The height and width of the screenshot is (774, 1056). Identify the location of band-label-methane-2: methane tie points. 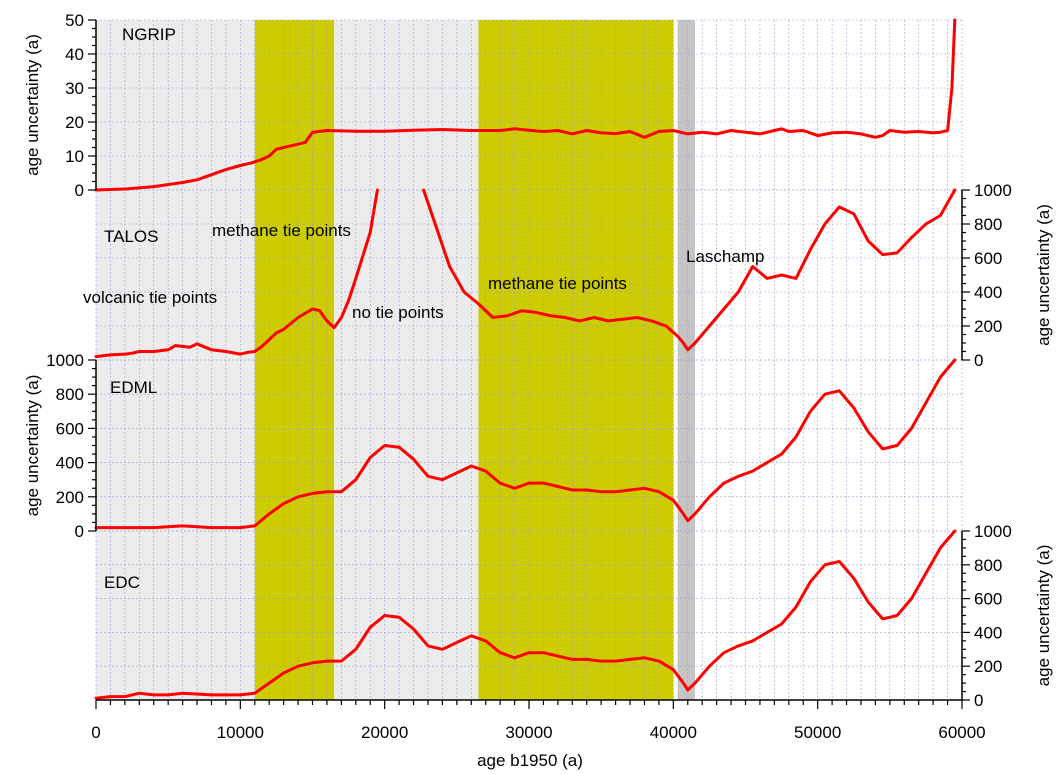
(557, 283).